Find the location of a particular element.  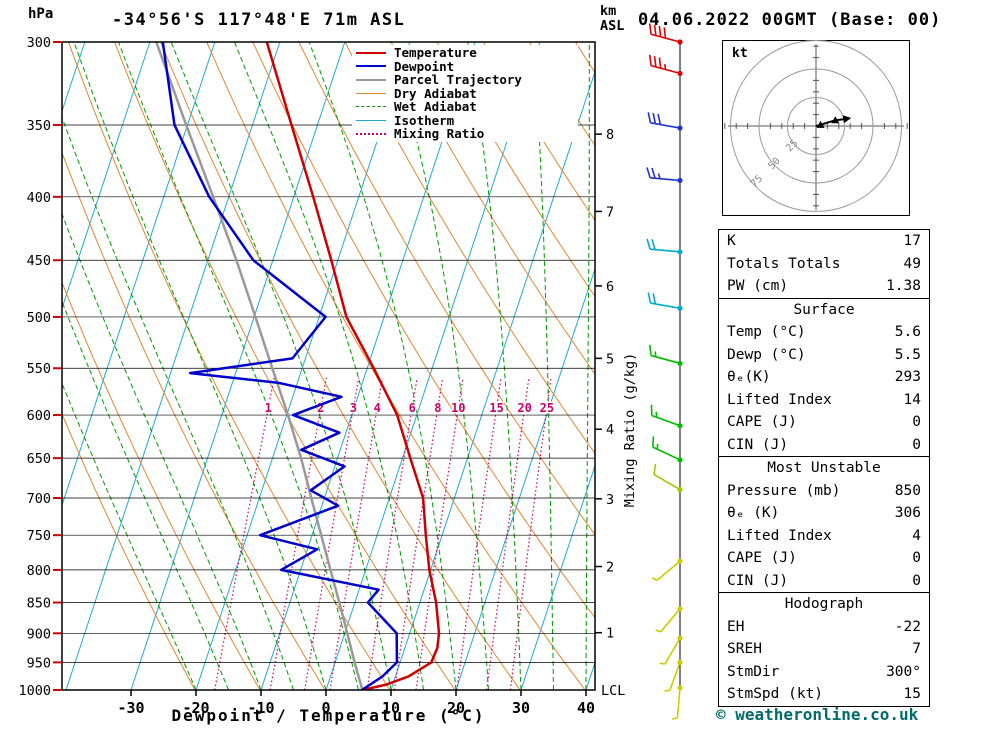

table-row-label: StmSpd (kt) is located at coordinates (775, 694).